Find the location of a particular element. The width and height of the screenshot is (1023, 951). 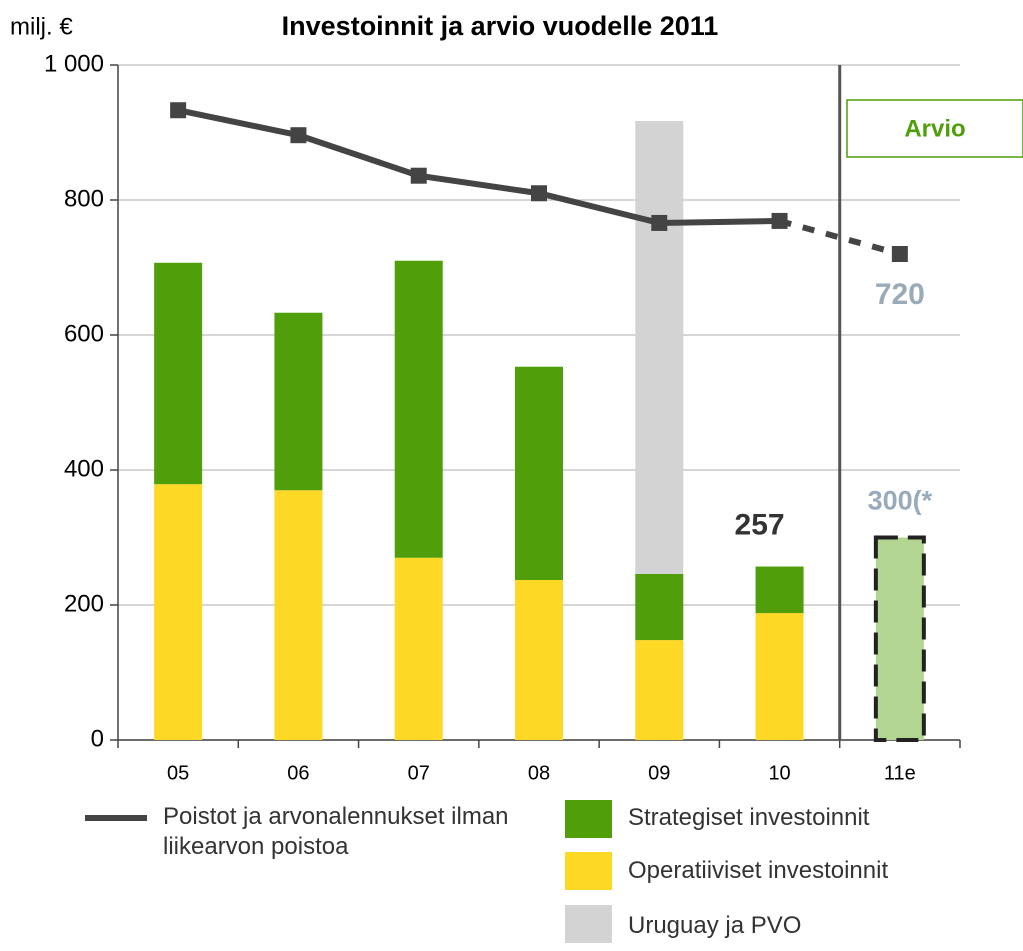

legend-label: Uruguay ja PVO is located at coordinates (715, 925).